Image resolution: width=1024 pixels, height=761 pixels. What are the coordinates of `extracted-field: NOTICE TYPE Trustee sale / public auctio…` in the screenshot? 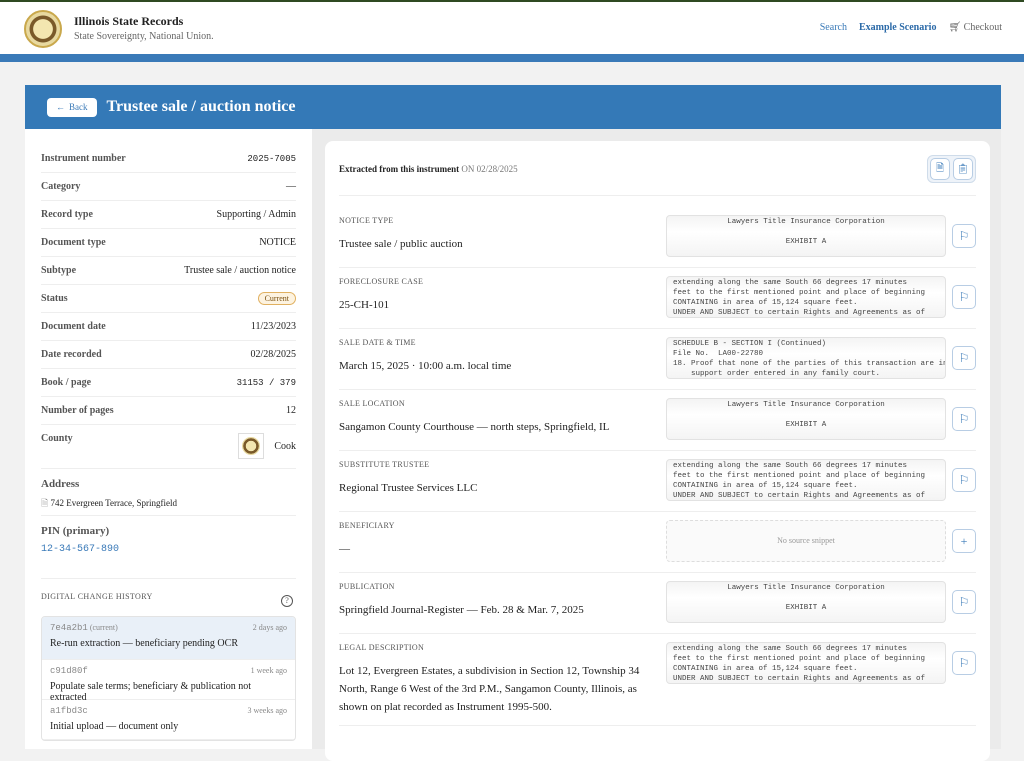 It's located at (657, 237).